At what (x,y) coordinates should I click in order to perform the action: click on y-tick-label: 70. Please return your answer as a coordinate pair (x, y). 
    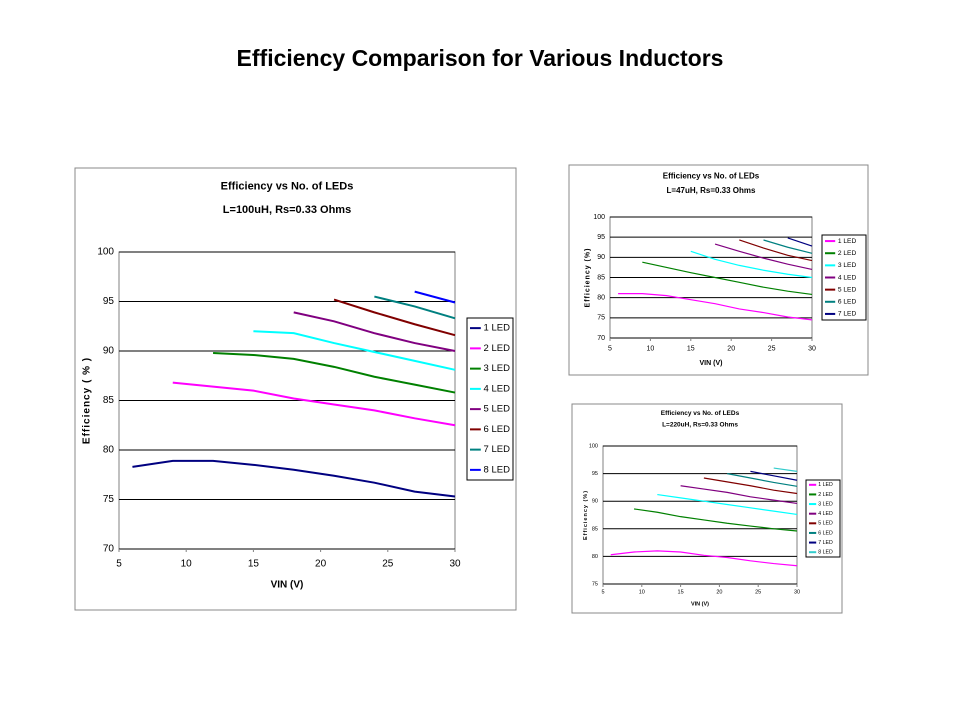
    Looking at the image, I should click on (109, 549).